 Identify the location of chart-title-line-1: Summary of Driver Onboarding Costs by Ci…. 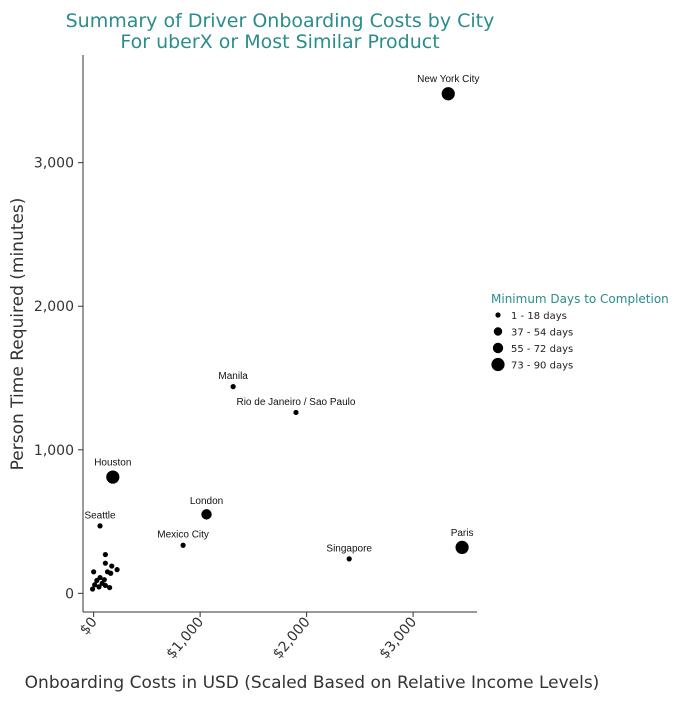
(280, 21).